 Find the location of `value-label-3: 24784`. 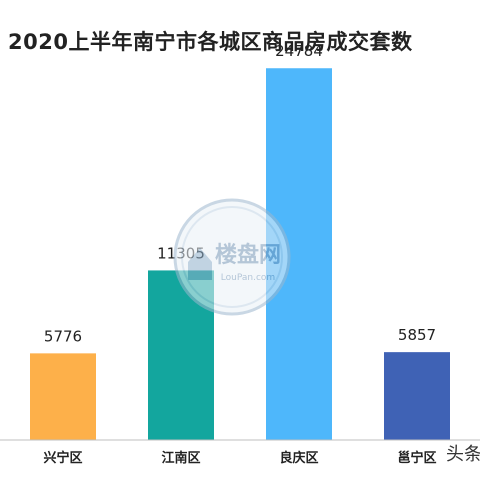

value-label-3: 24784 is located at coordinates (299, 51).